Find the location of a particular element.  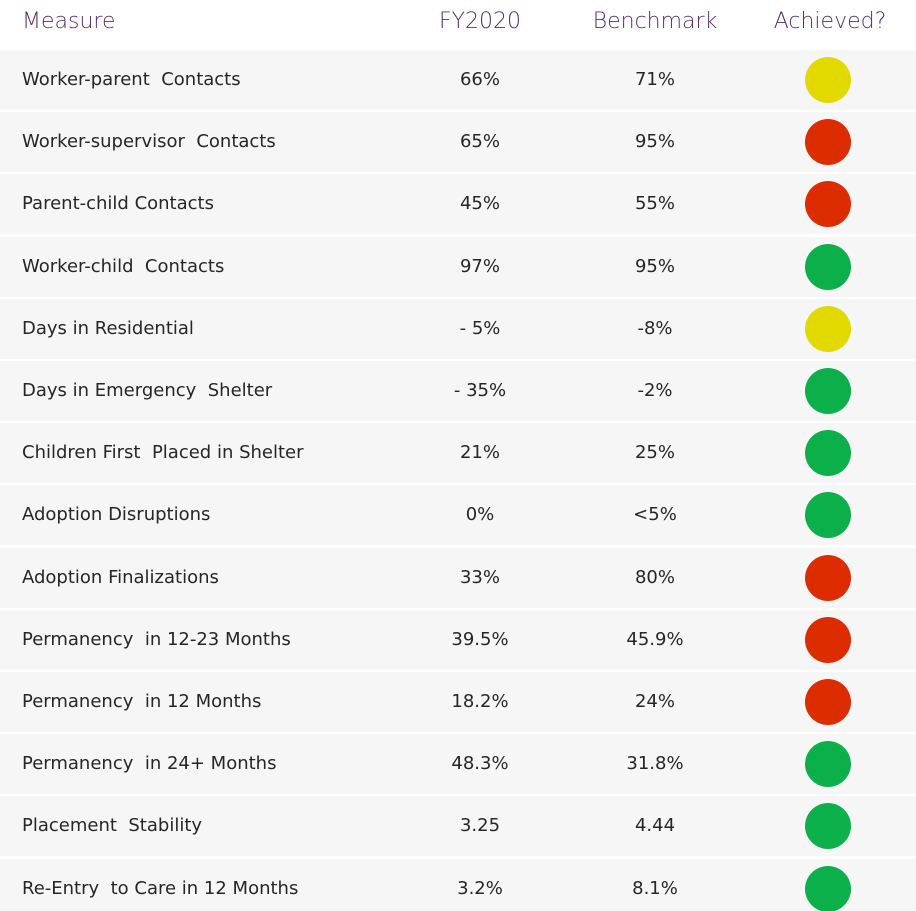

table-cell: 4.44 is located at coordinates (655, 826).